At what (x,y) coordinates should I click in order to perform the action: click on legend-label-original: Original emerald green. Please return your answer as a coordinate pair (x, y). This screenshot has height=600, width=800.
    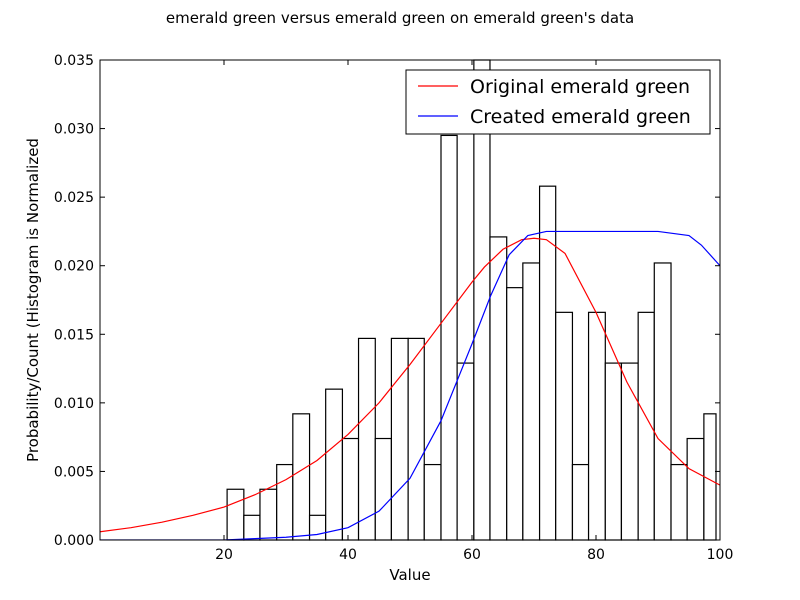
    Looking at the image, I should click on (580, 87).